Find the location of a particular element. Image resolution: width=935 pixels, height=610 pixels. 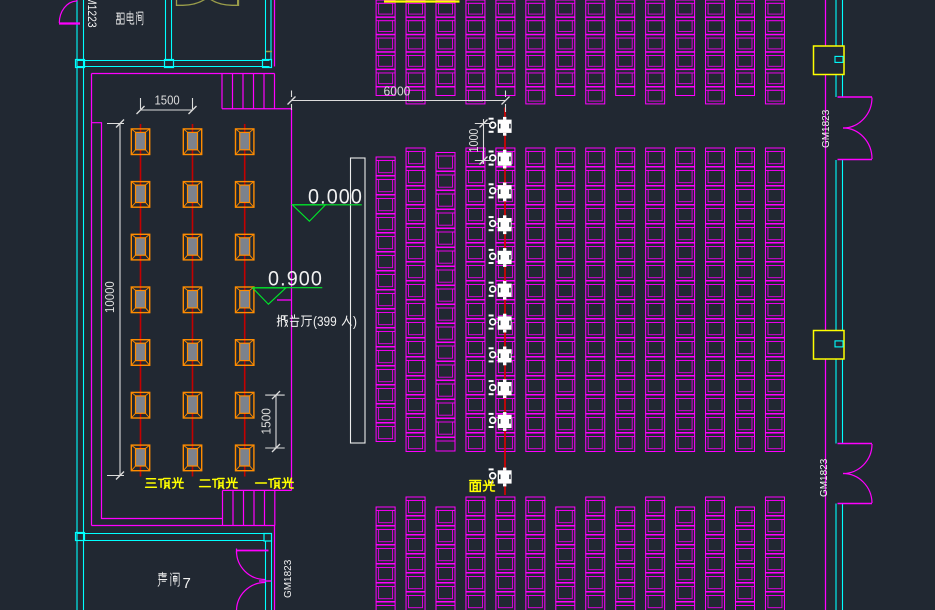

svg-text: 7 is located at coordinates (187, 583).